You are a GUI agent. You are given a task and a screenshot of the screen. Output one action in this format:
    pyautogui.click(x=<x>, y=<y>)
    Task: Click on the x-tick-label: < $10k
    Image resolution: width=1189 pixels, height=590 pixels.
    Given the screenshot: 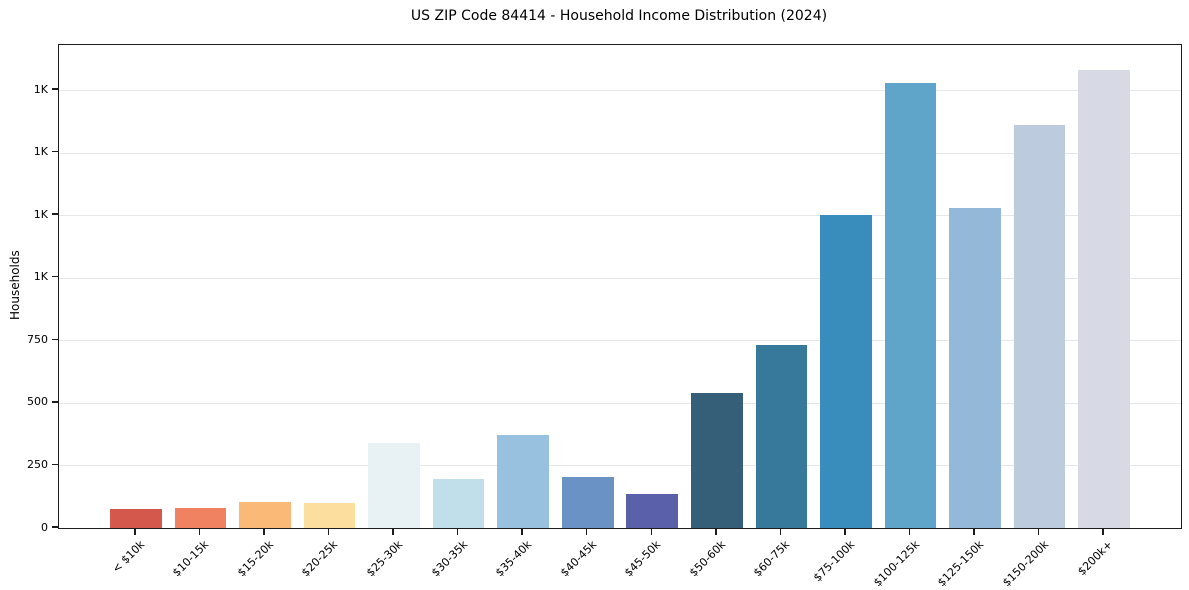 What is the action you would take?
    pyautogui.click(x=128, y=557)
    